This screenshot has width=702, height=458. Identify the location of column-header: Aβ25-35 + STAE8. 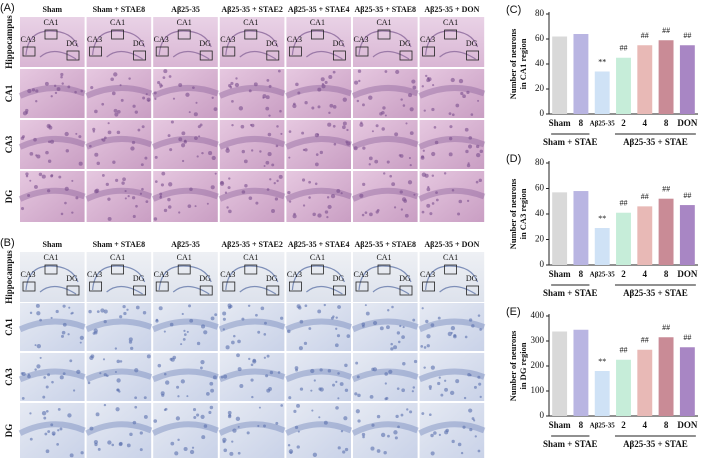
(386, 244).